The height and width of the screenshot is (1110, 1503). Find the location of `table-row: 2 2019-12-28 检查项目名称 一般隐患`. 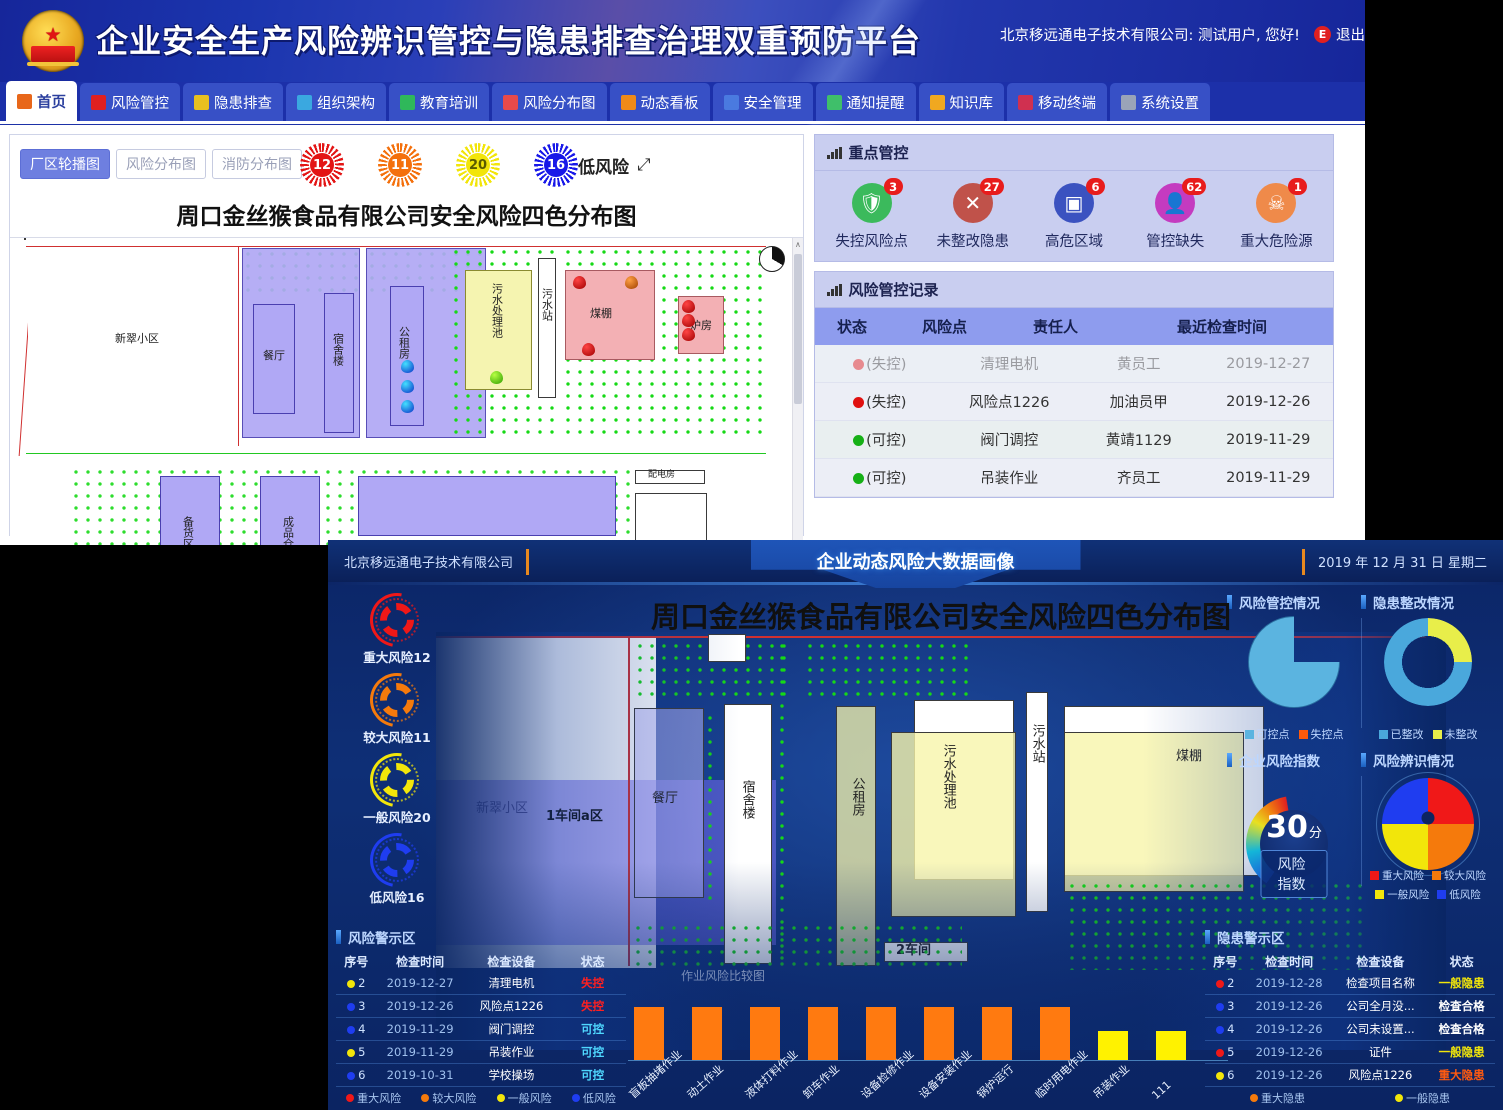

table-row: 2 2019-12-28 检查项目名称 一般隐患 is located at coordinates (1350, 983).